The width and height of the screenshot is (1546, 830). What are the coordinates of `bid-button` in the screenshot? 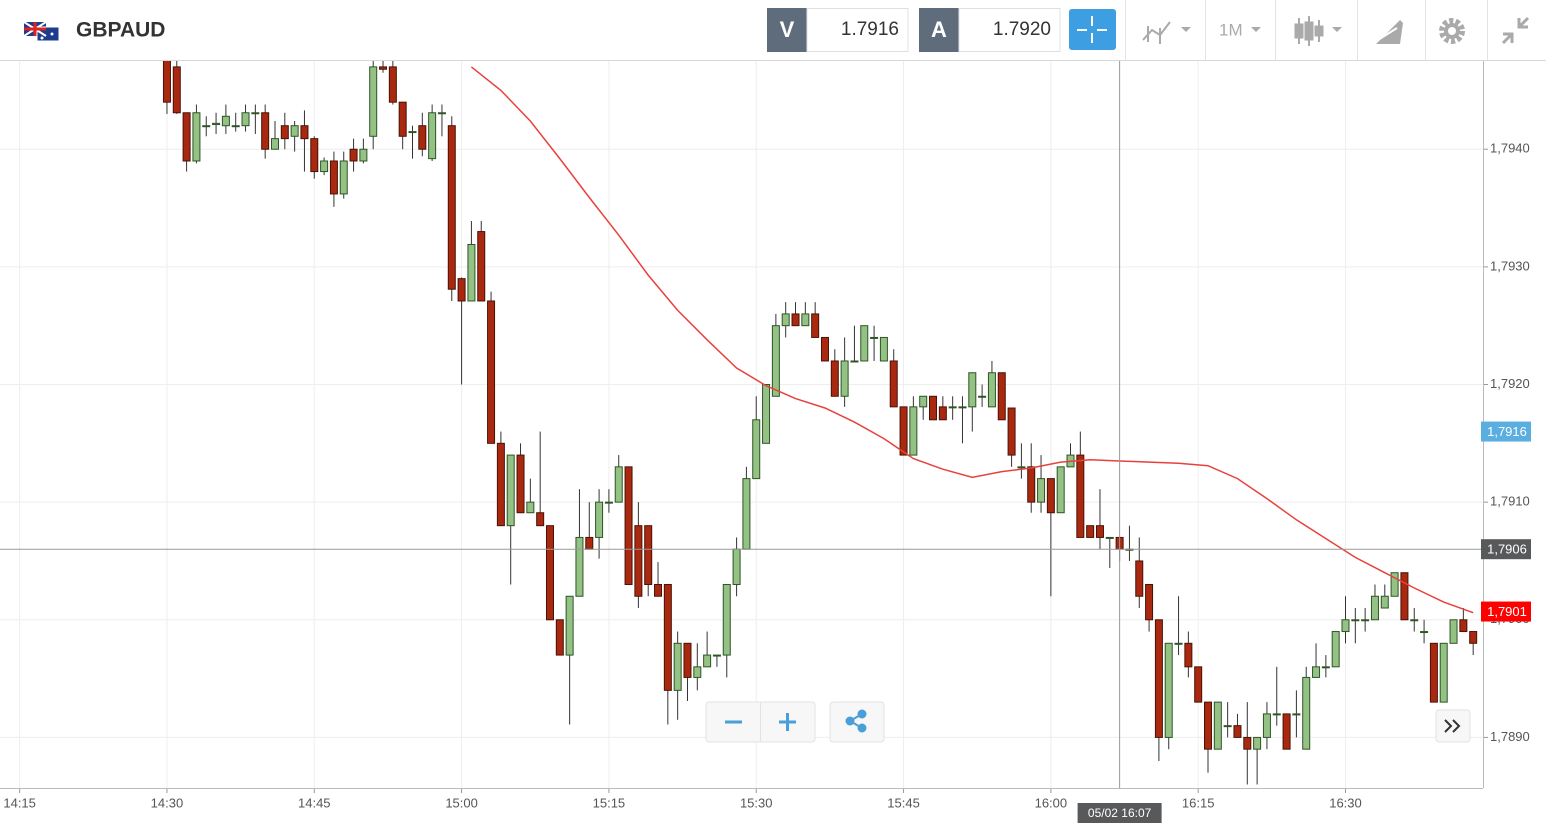 It's located at (787, 30).